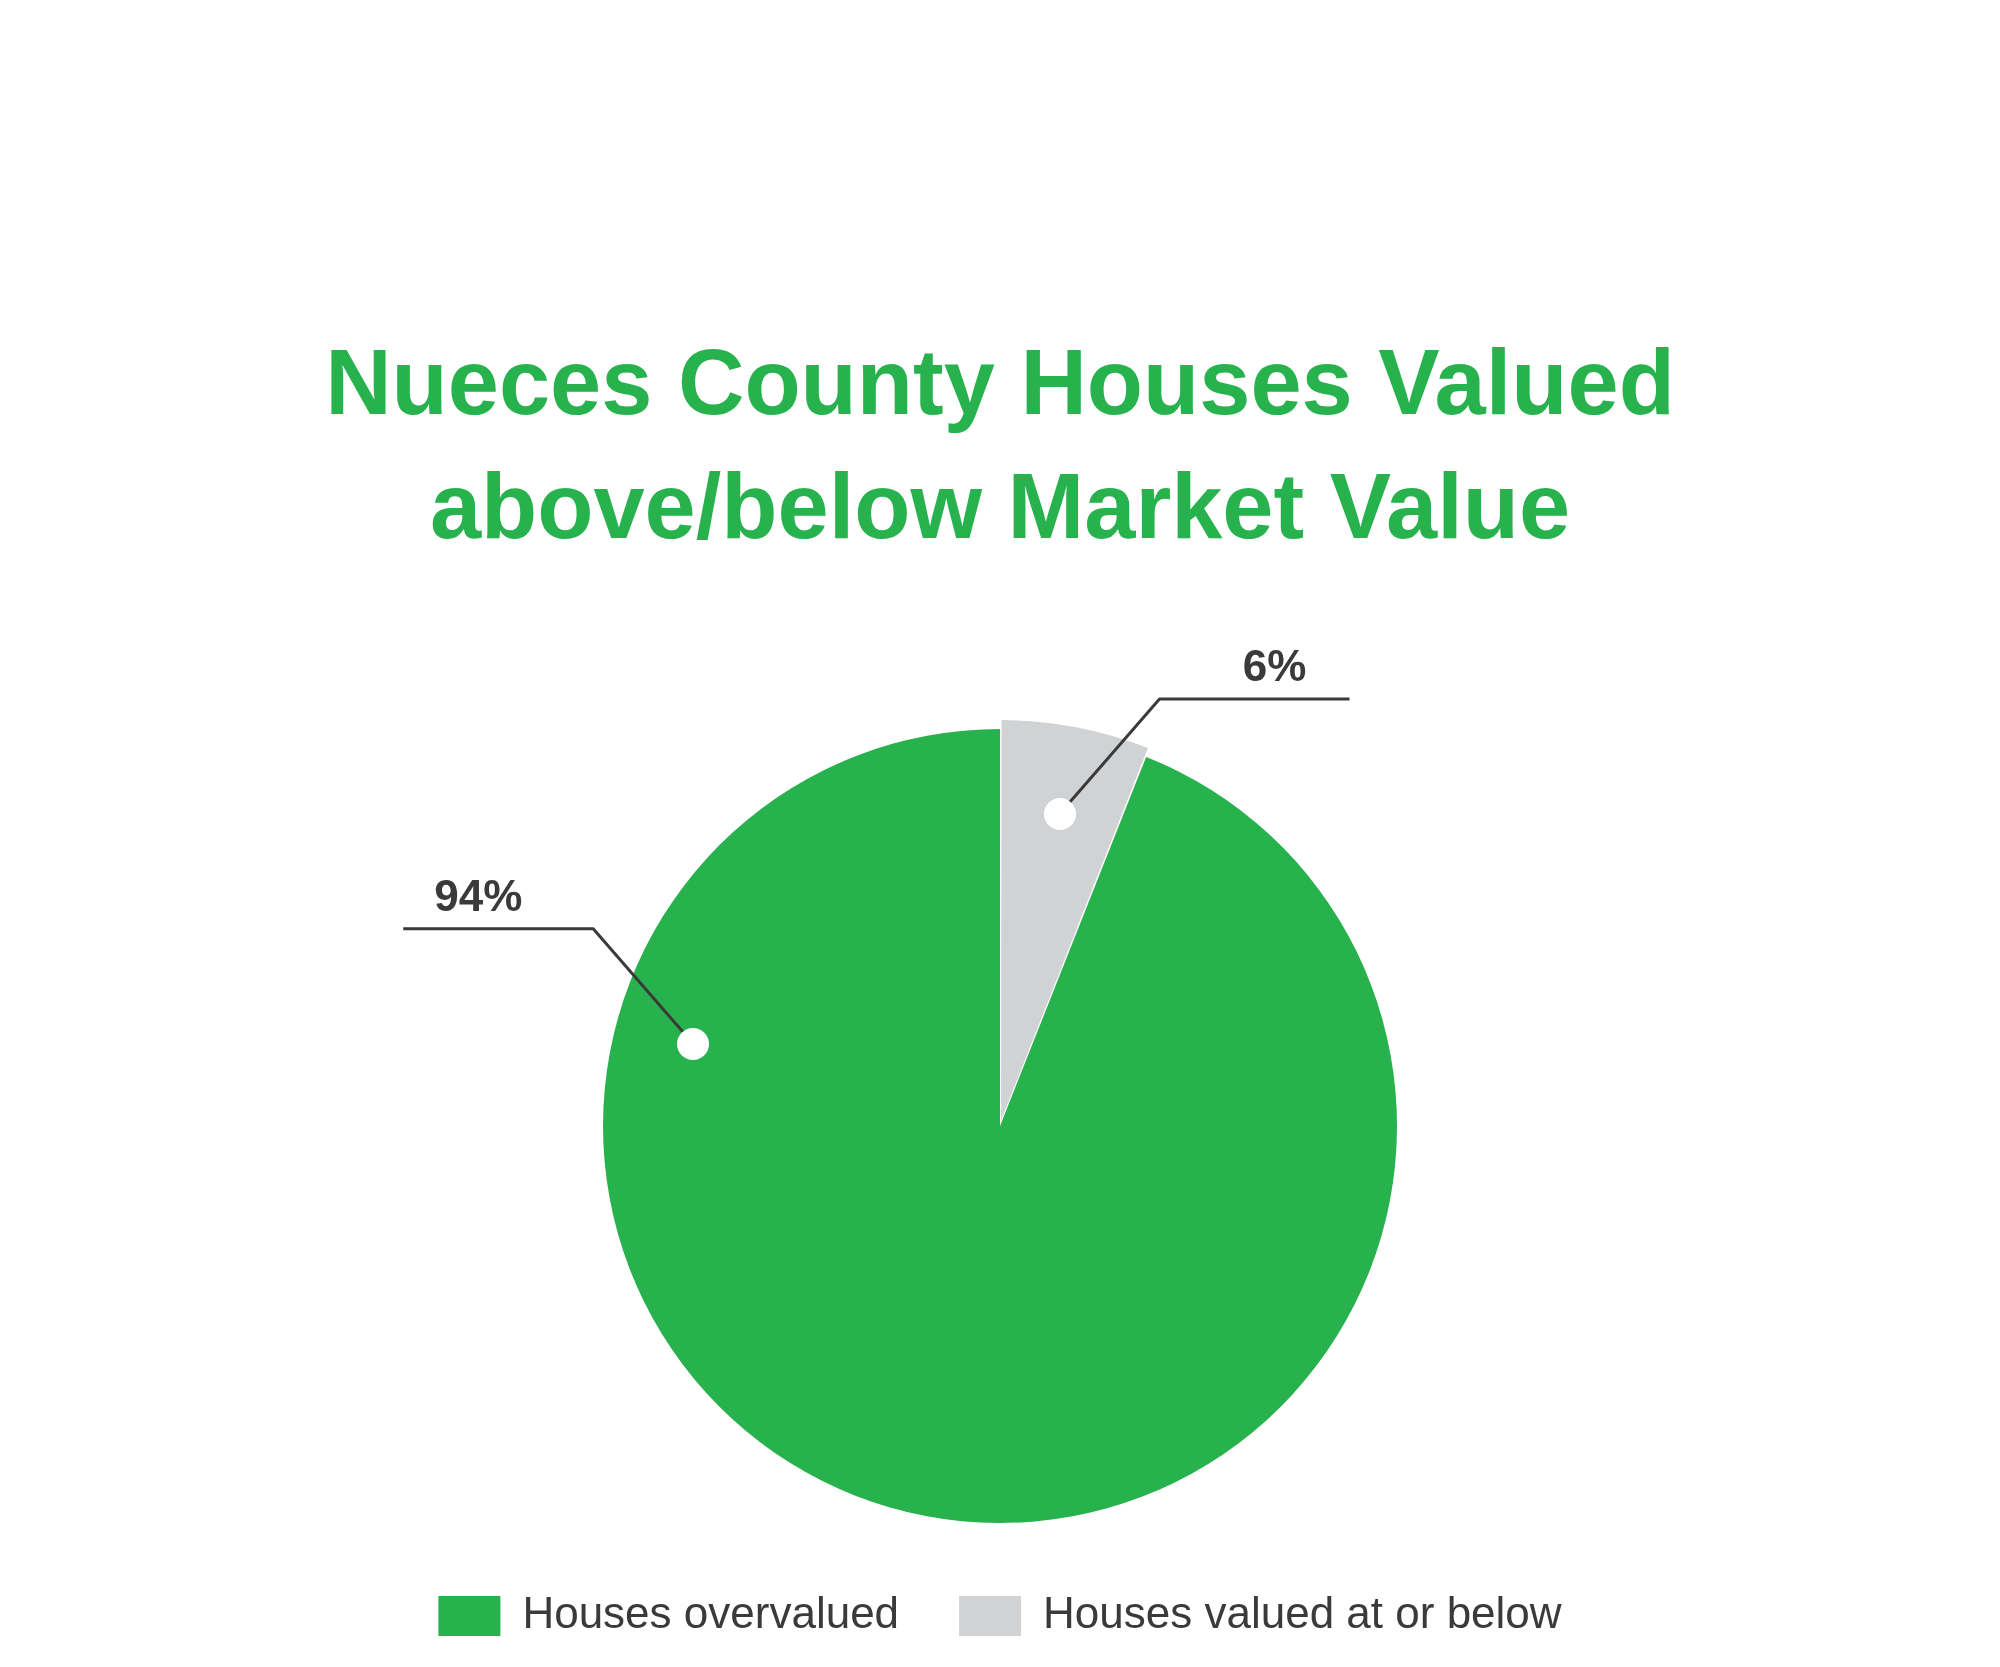  I want to click on chart-title: Nueces County Houses Valued above/below Market Value, so click(1000, 444).